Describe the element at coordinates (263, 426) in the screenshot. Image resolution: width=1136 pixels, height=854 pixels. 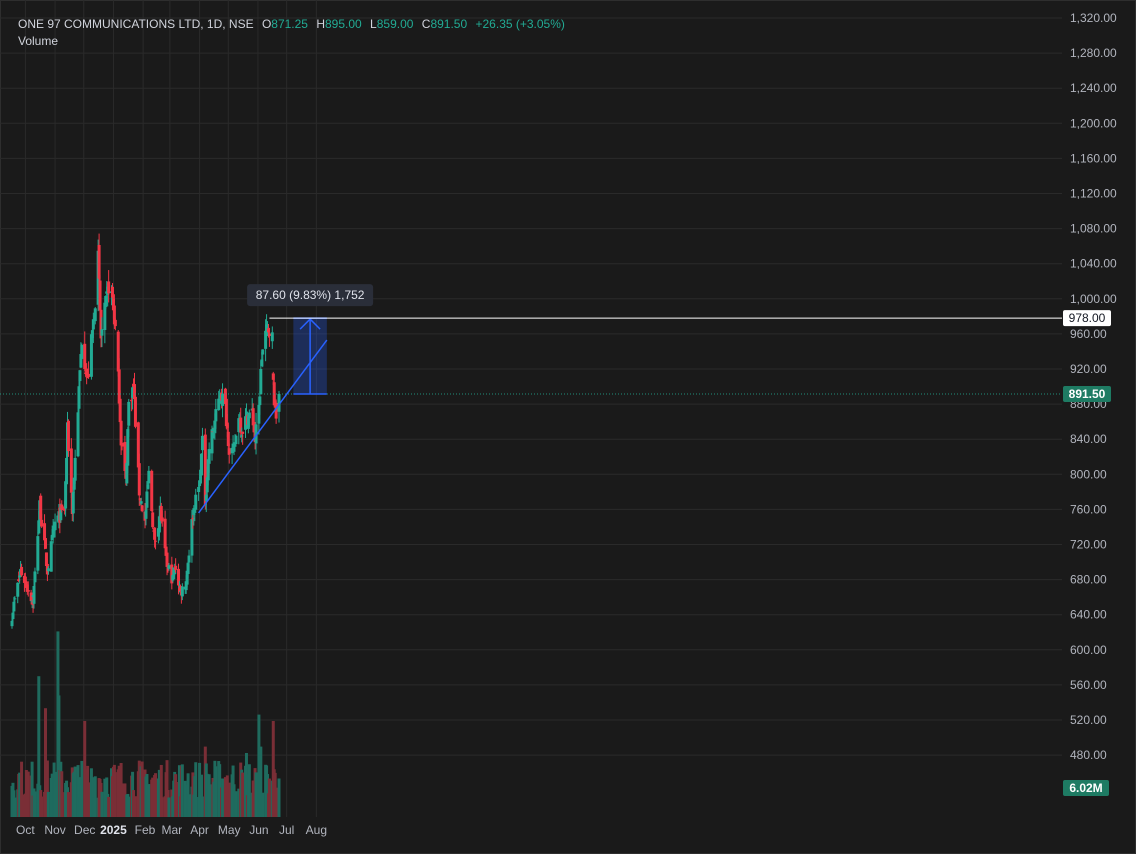
I see `support-trendline` at that location.